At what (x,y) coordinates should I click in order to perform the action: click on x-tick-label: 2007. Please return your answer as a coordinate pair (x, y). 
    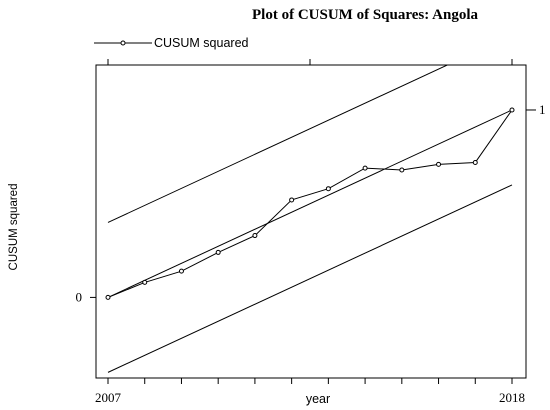
    Looking at the image, I should click on (108, 397).